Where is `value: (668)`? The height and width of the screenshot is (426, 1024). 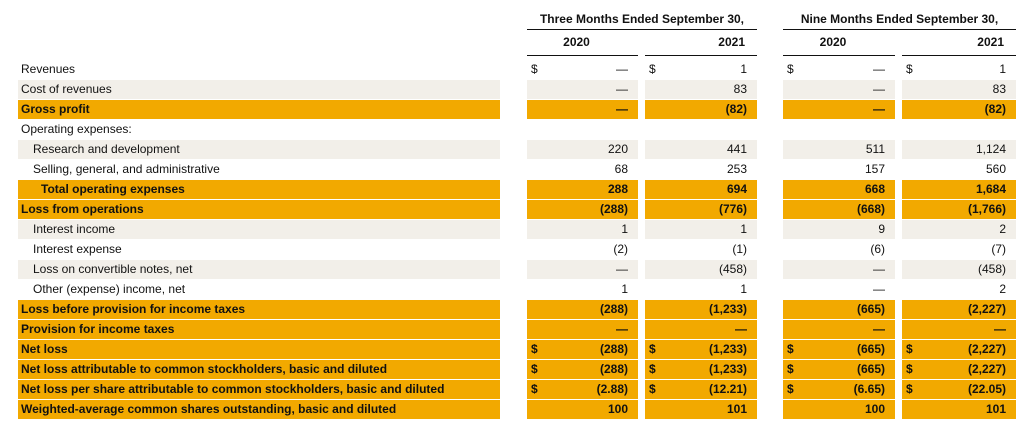 value: (668) is located at coordinates (870, 209).